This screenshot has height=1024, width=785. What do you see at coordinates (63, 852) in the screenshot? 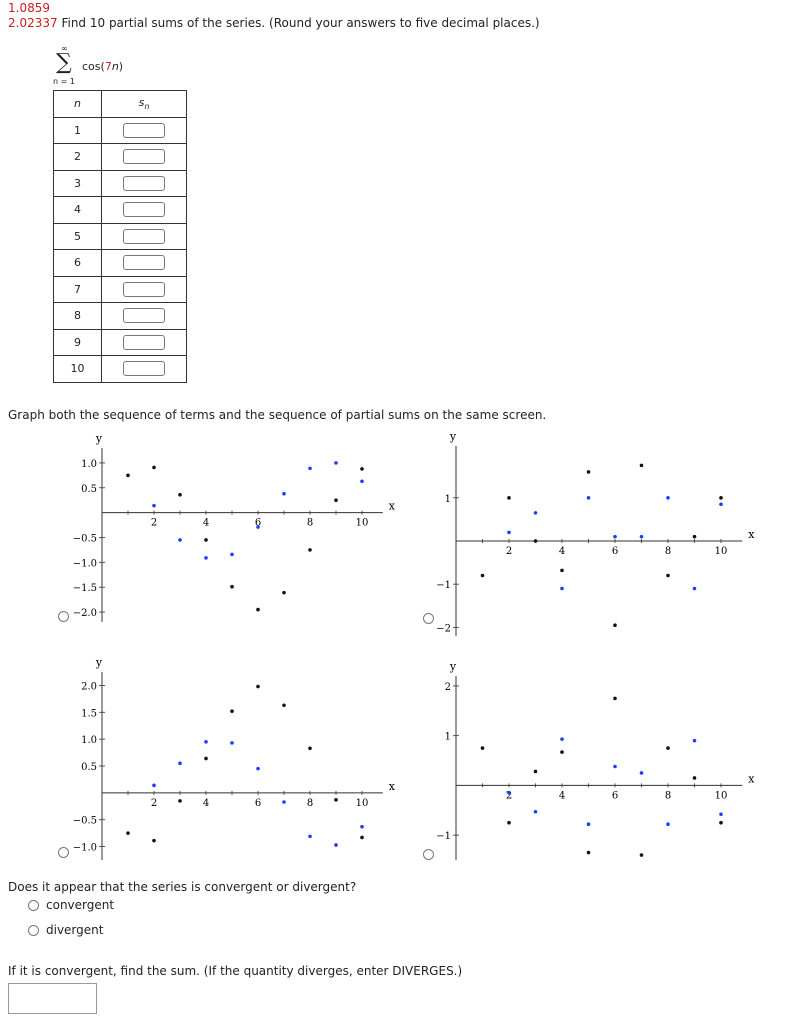
I see `graph-option-3-radio` at bounding box center [63, 852].